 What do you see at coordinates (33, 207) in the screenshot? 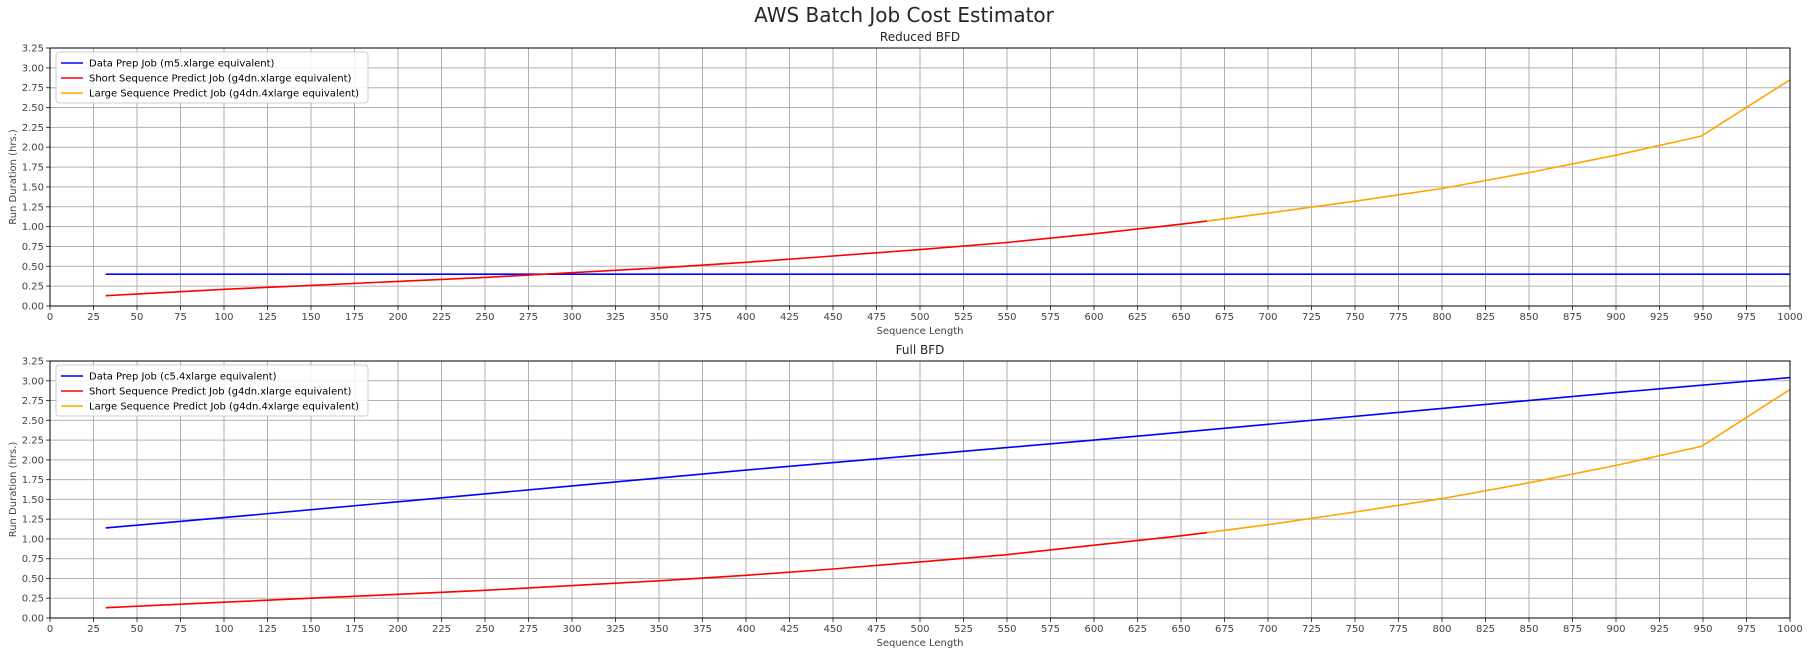
I see `y-tick-label: 1.25` at bounding box center [33, 207].